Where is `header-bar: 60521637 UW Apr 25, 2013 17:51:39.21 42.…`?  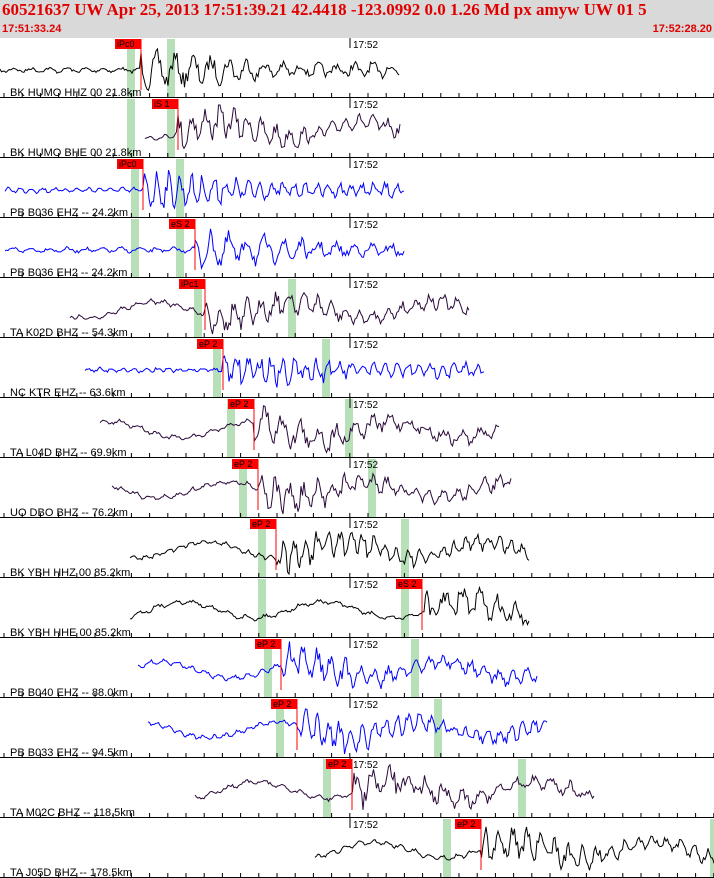
header-bar: 60521637 UW Apr 25, 2013 17:51:39.21 42.… is located at coordinates (357, 19).